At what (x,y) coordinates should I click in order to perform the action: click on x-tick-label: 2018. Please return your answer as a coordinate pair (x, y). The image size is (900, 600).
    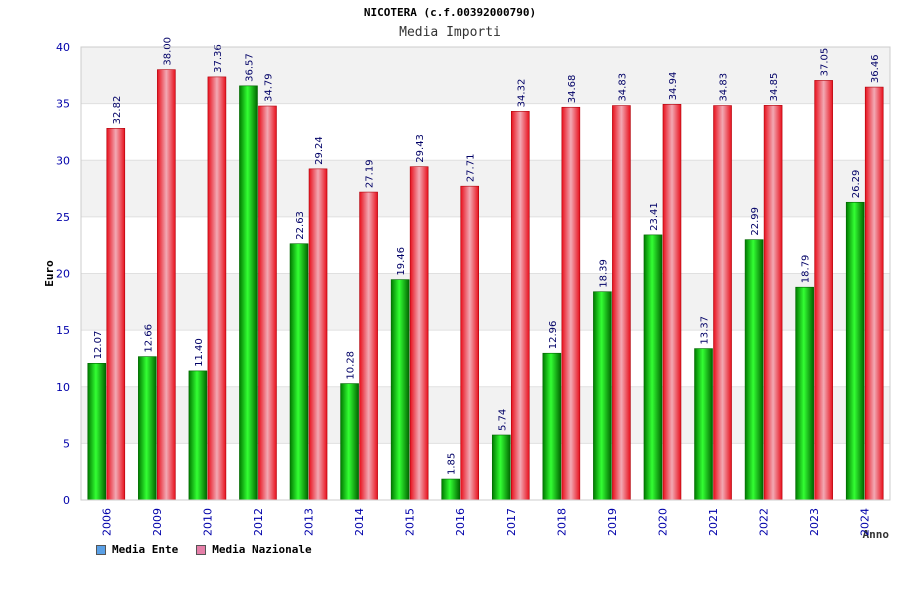
    Looking at the image, I should click on (561, 522).